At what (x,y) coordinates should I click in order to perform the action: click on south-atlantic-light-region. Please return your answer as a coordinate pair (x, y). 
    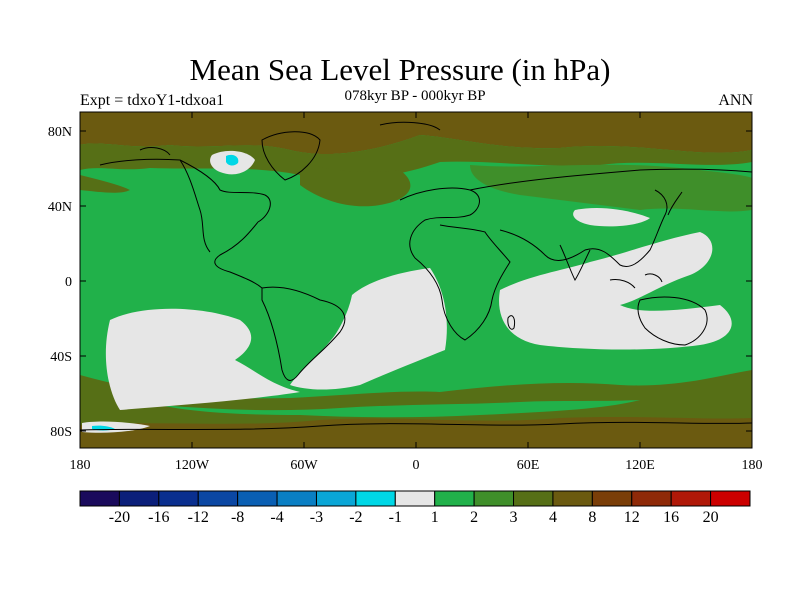
    Looking at the image, I should click on (368, 329).